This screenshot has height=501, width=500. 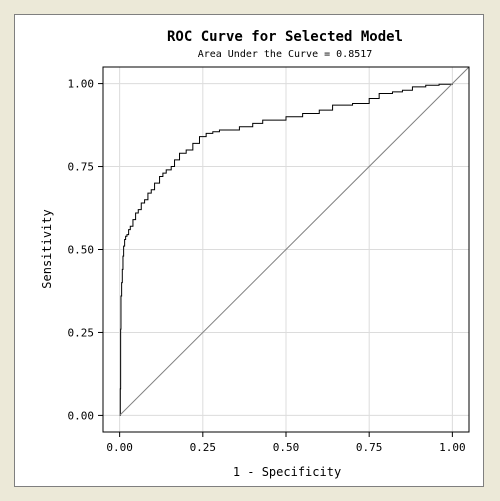 What do you see at coordinates (369, 447) in the screenshot?
I see `x-tick-label: 0.75` at bounding box center [369, 447].